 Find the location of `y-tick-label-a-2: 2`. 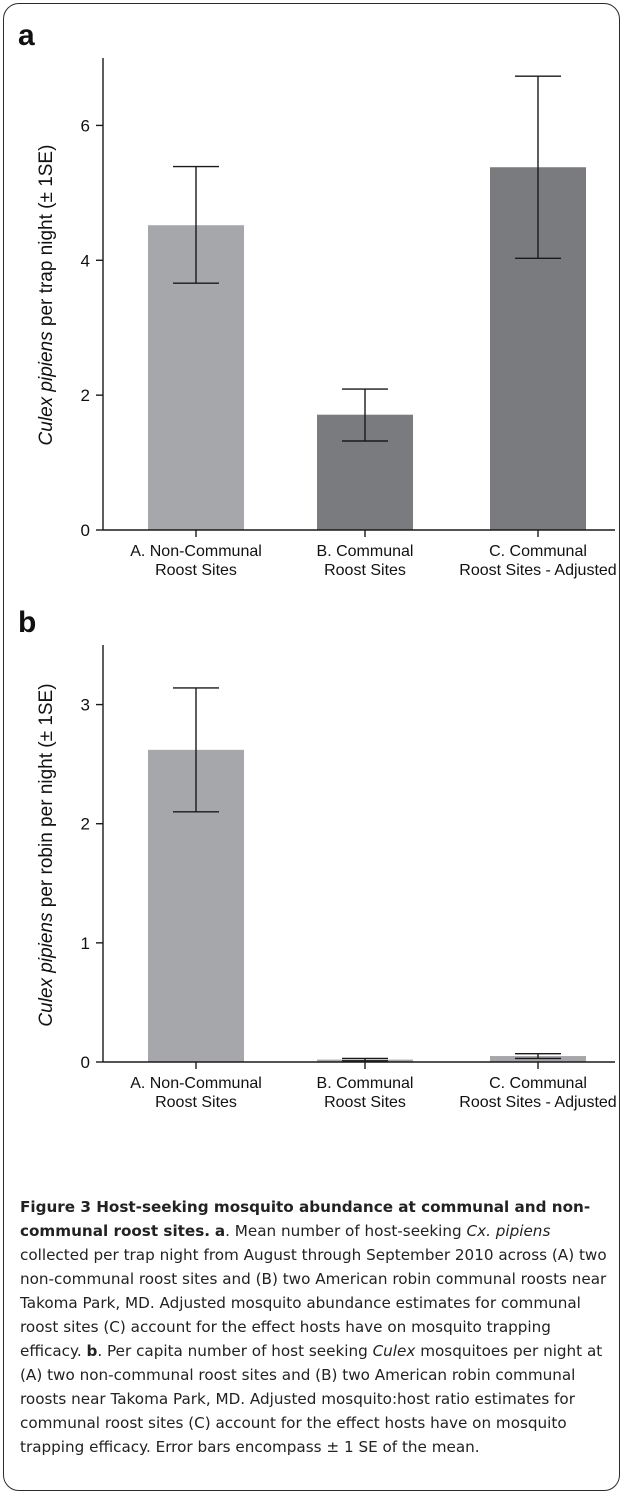

y-tick-label-a-2: 2 is located at coordinates (85, 395).